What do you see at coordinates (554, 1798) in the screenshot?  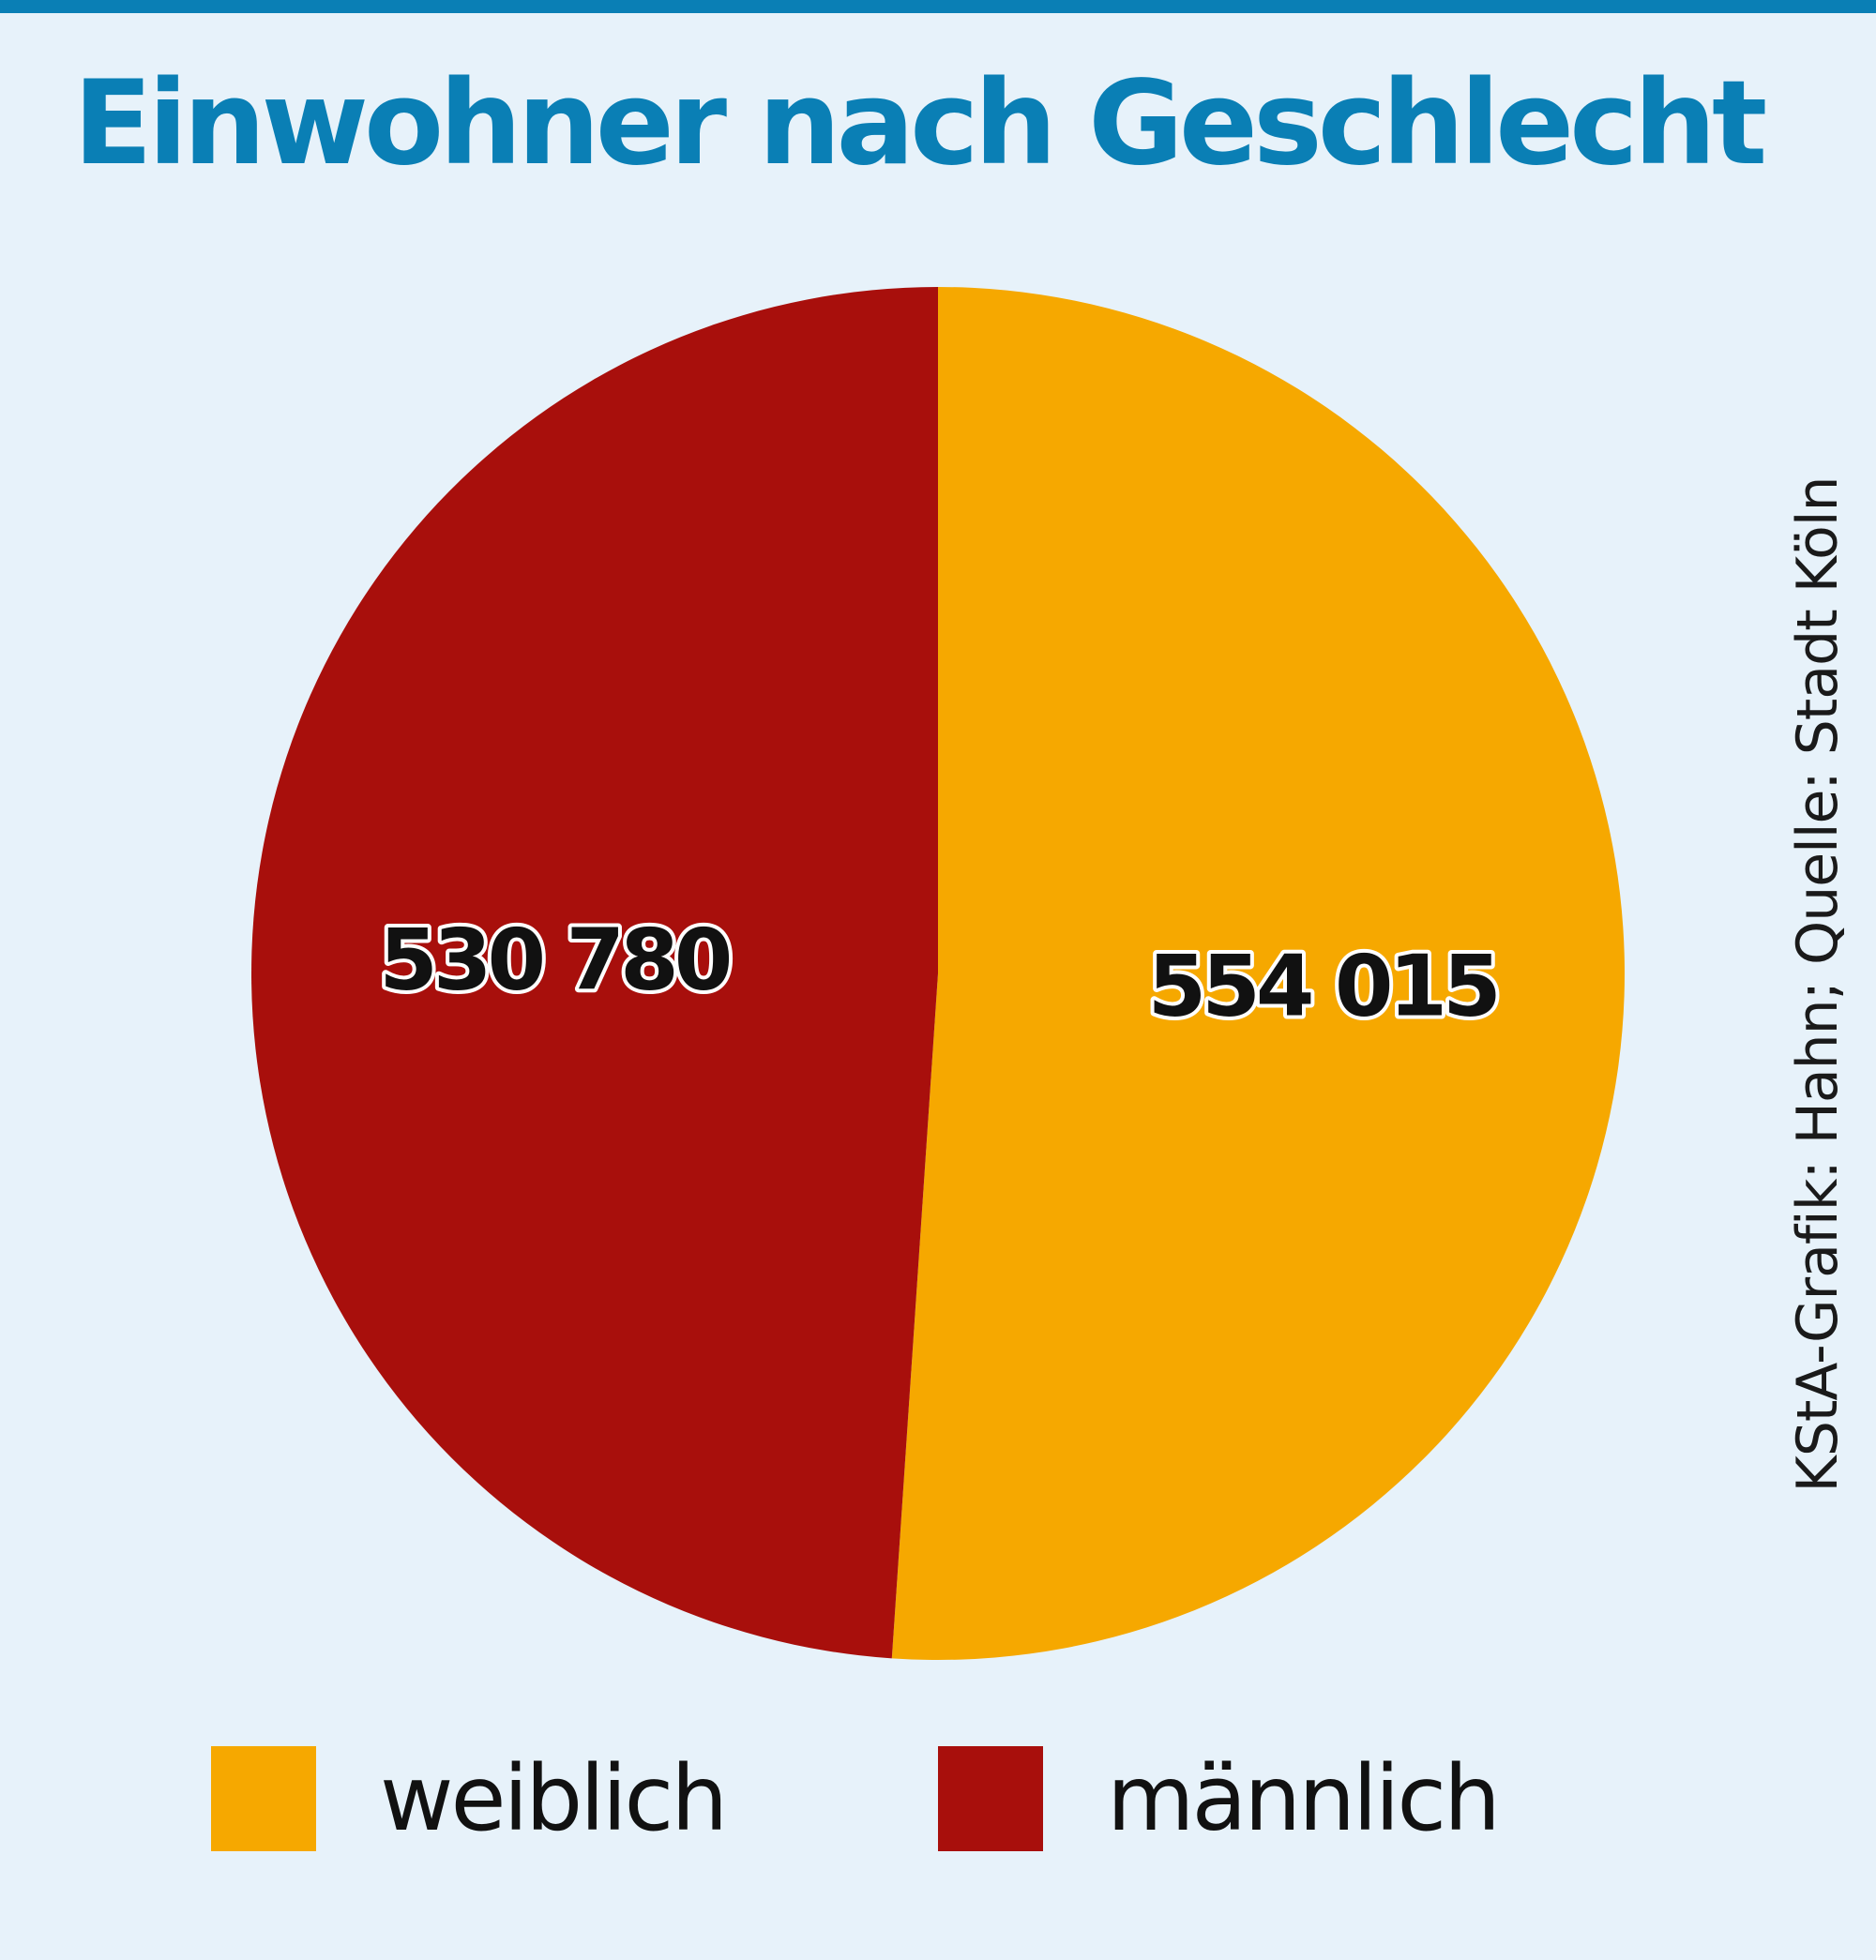 I see `legend-label-weiblich: weiblich` at bounding box center [554, 1798].